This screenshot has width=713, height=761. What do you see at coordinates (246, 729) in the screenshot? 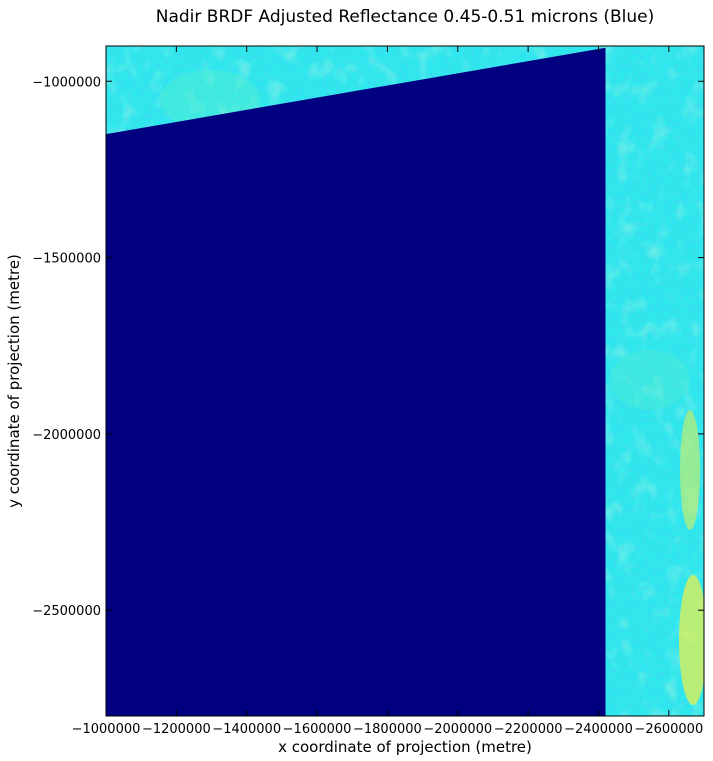
I see `x-tick-label: −1400000` at bounding box center [246, 729].